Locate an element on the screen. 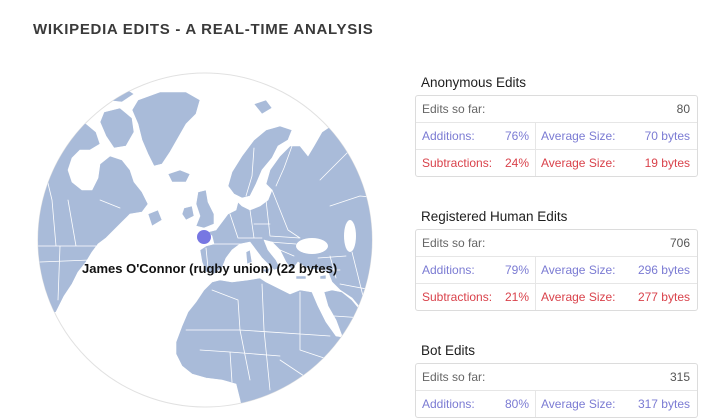 This screenshot has height=420, width=720. latest-edit-label: James O'Connor (rugby union) (22 bytes) is located at coordinates (209, 268).